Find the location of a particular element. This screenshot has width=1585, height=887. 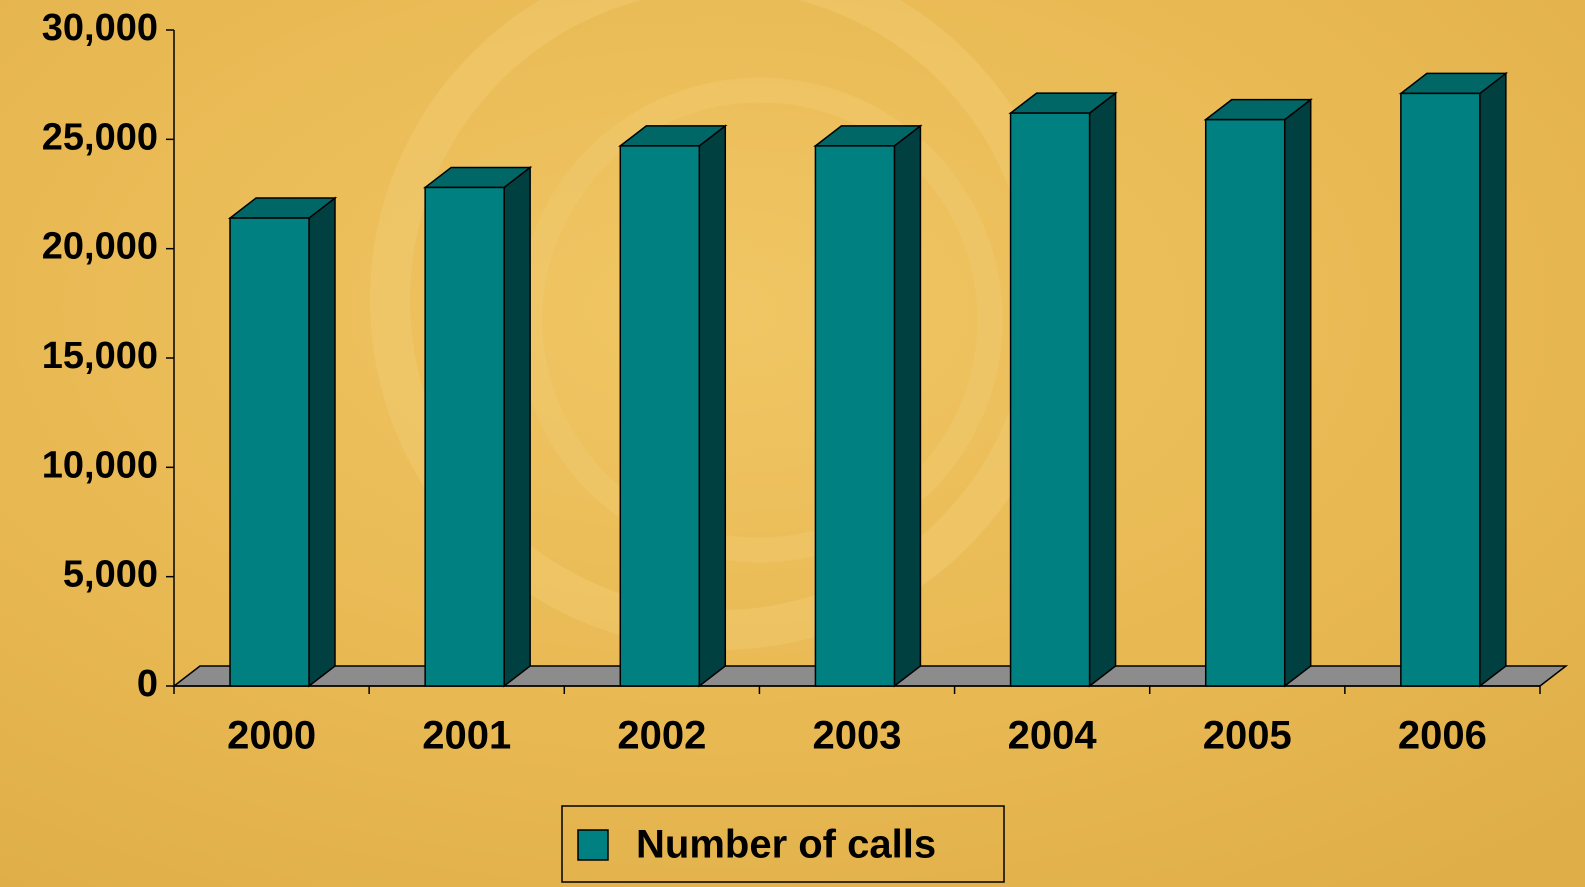

legend-label: Number of calls is located at coordinates (786, 845).